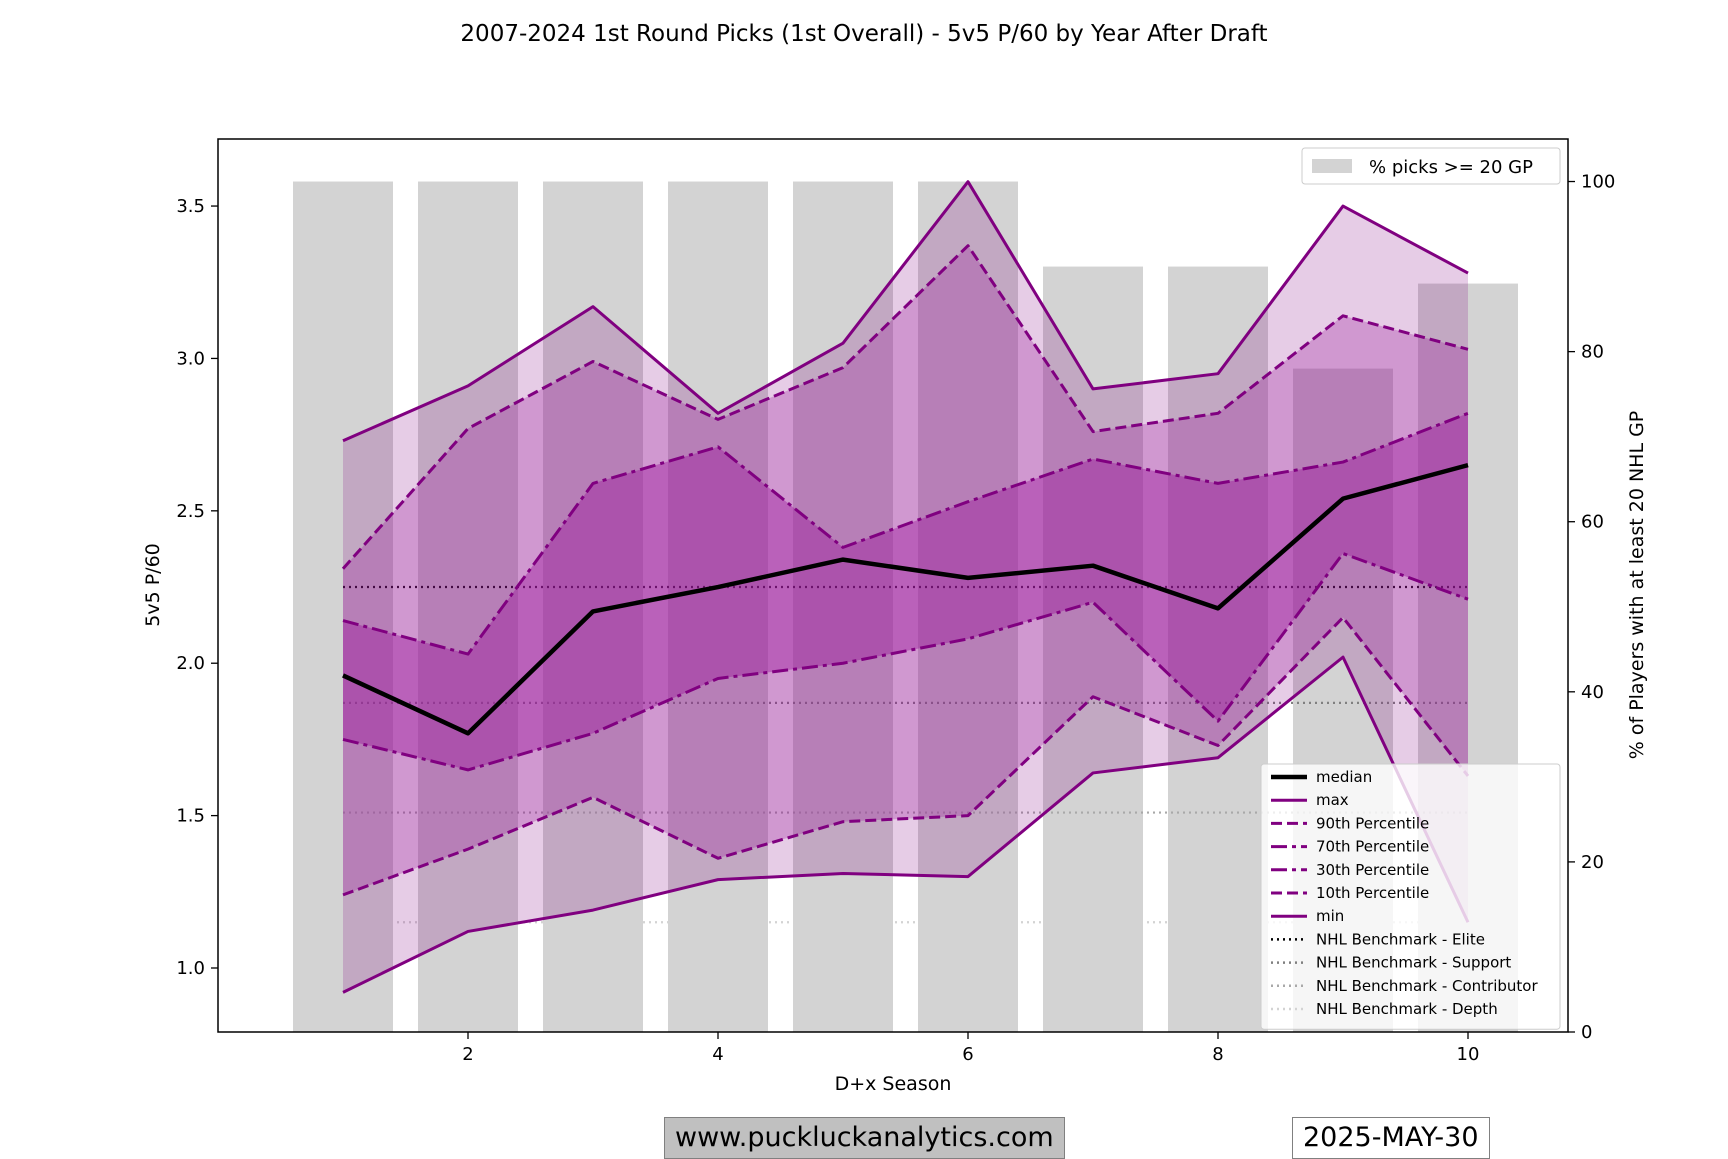 This screenshot has height=1159, width=1728. I want to click on legend-bars-label: % picks >= 20 GP, so click(1451, 167).